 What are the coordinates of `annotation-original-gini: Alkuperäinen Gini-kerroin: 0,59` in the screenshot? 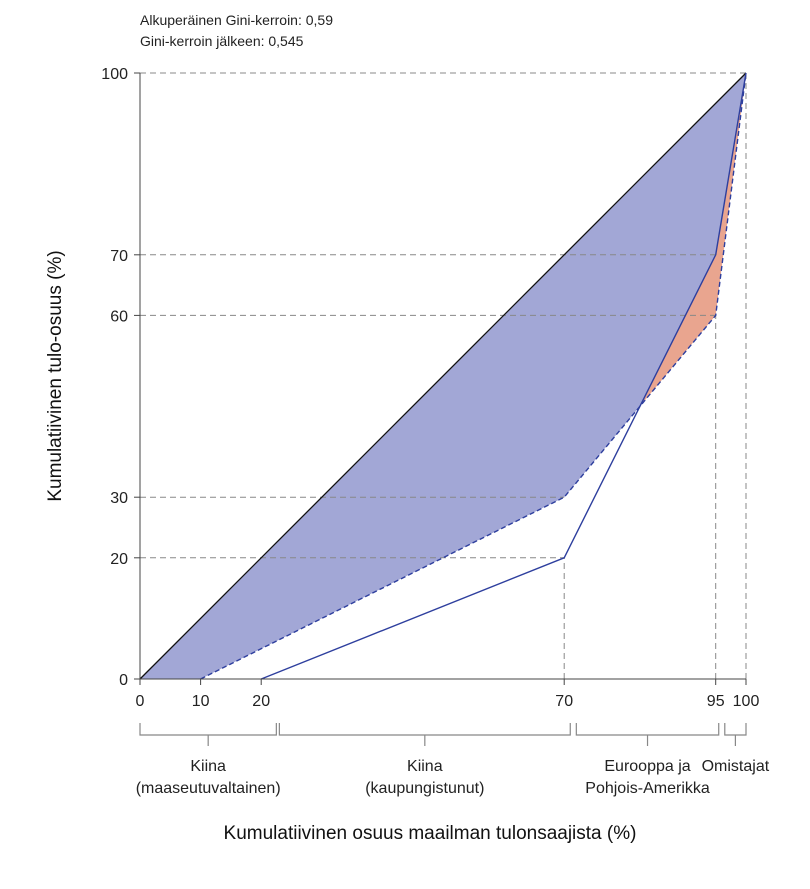 It's located at (236, 20).